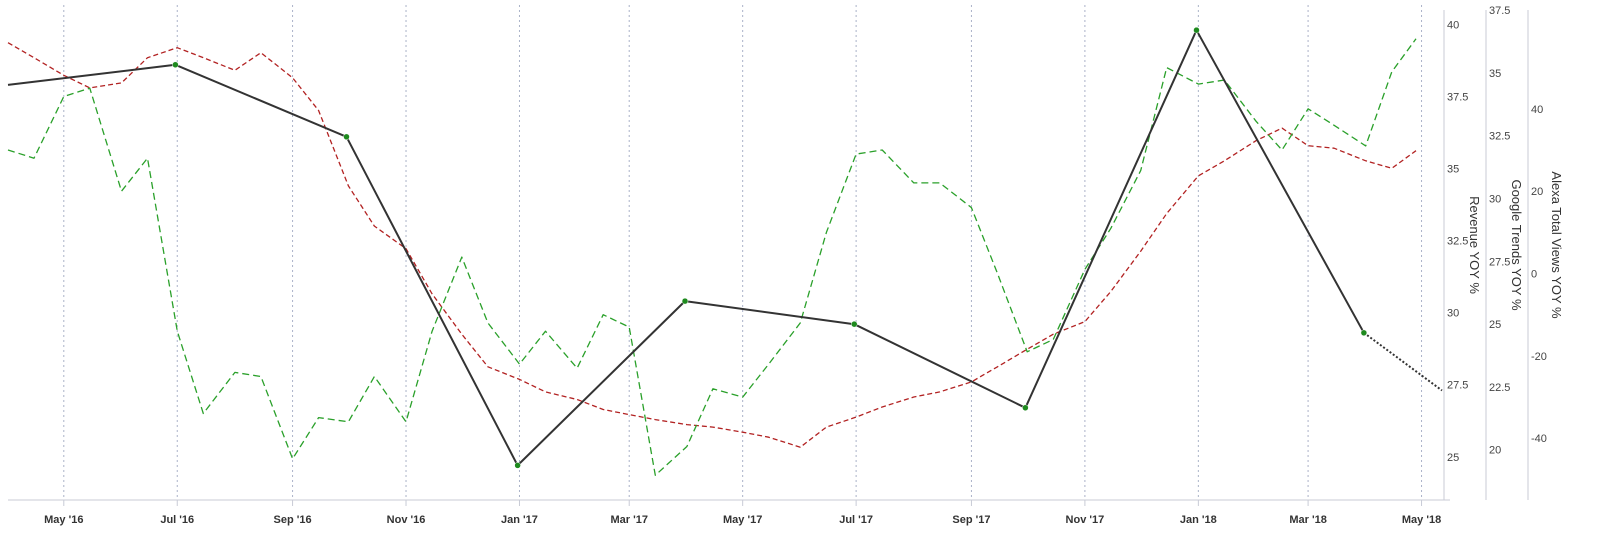 Image resolution: width=1600 pixels, height=544 pixels. What do you see at coordinates (293, 520) in the screenshot?
I see `x-tick-label: Sep '16` at bounding box center [293, 520].